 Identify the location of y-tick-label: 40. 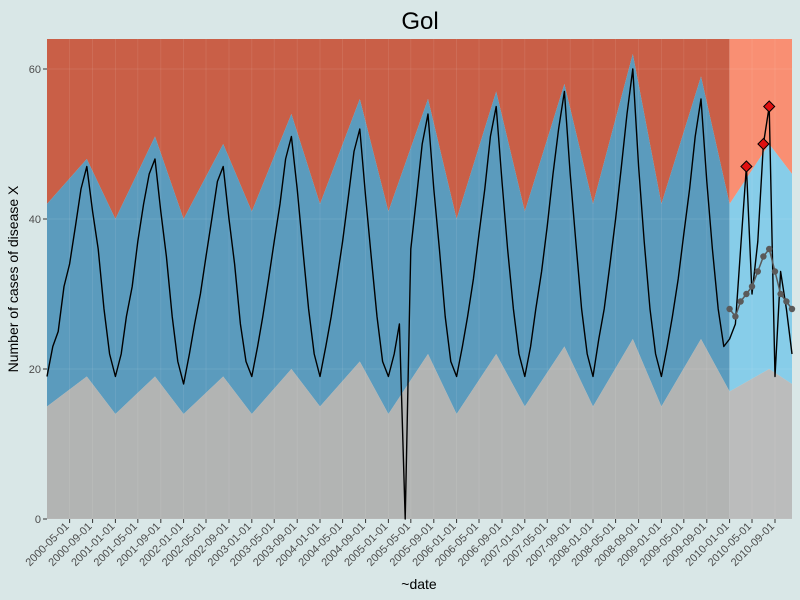
(35, 220).